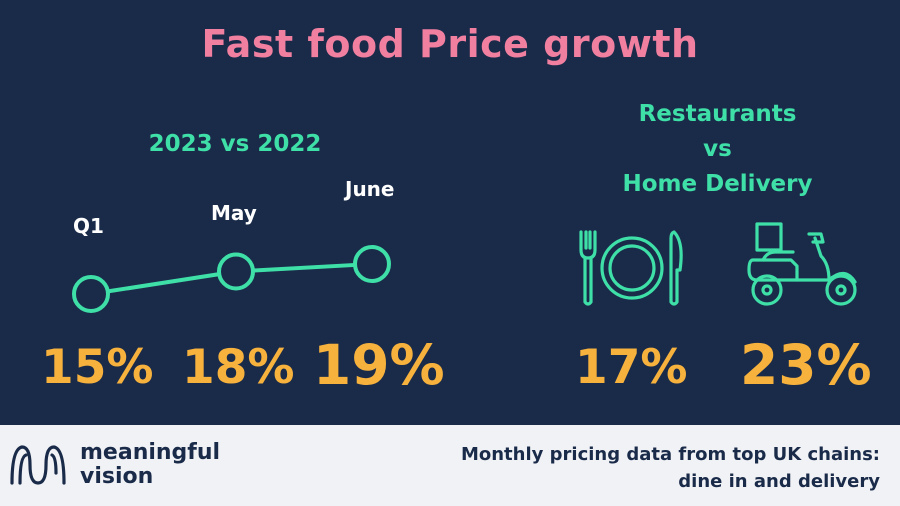  I want to click on value-label-home-delivery: 23%, so click(806, 365).